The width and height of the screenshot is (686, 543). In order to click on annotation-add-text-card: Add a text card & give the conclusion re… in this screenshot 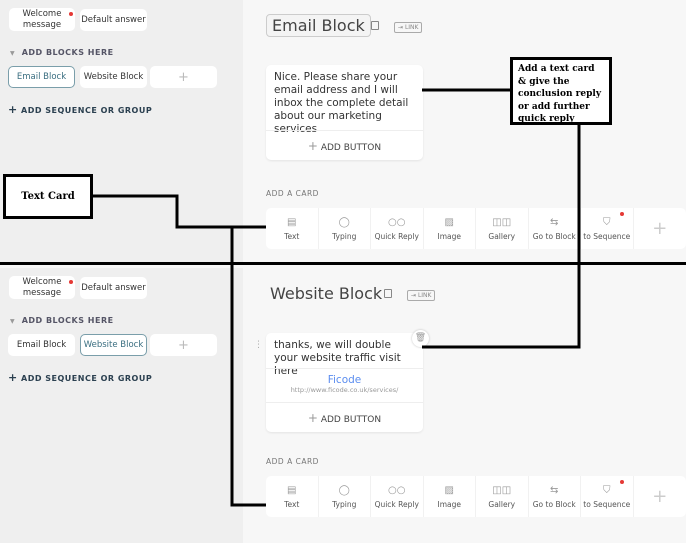, I will do `click(561, 91)`.